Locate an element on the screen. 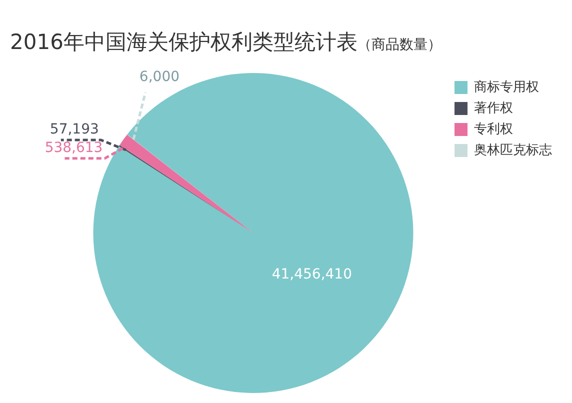 Image resolution: width=572 pixels, height=403 pixels. legend-label: 奥林匹克标志 is located at coordinates (513, 150).